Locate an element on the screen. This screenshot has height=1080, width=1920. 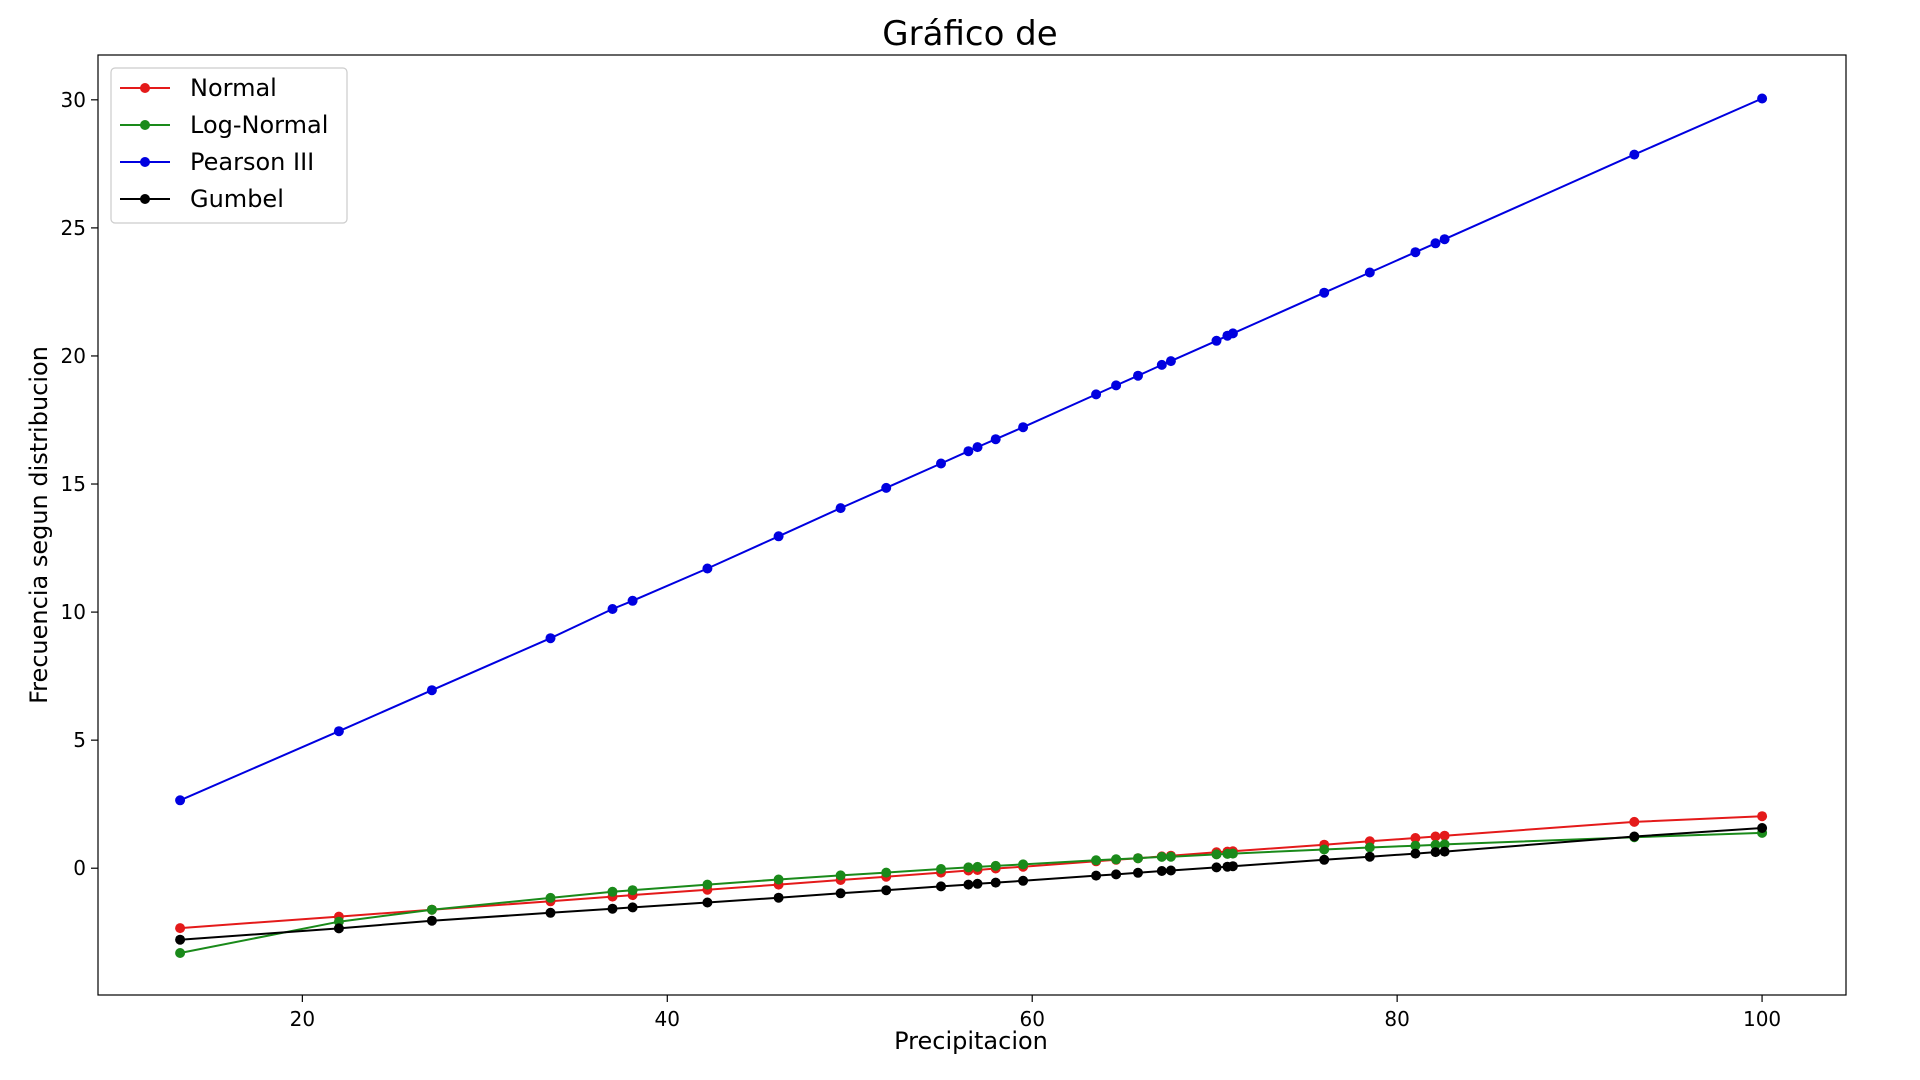
legend-label: Log-Normal is located at coordinates (259, 125).